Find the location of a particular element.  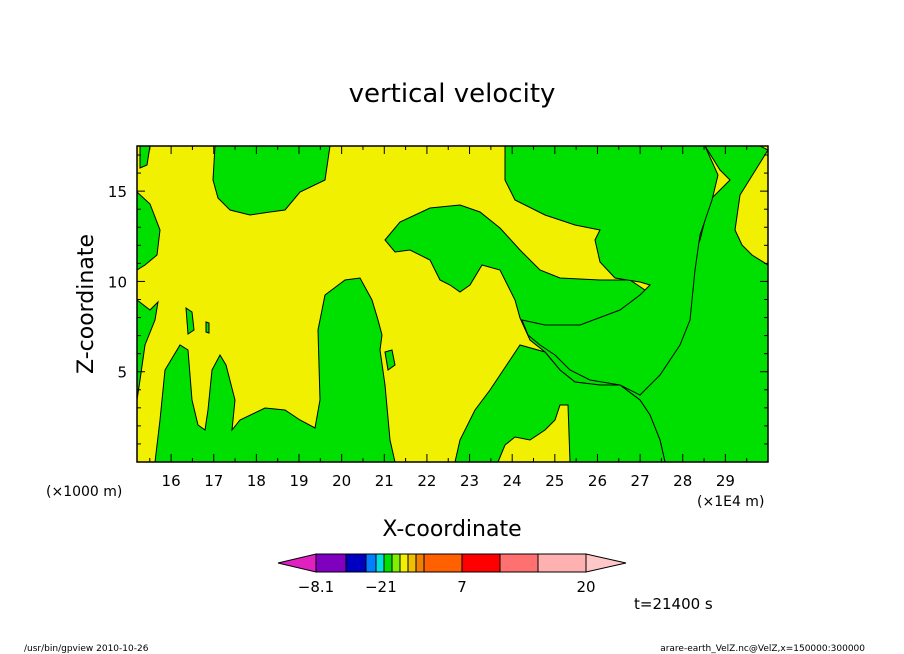

x-tick-label: 28 is located at coordinates (682, 481).